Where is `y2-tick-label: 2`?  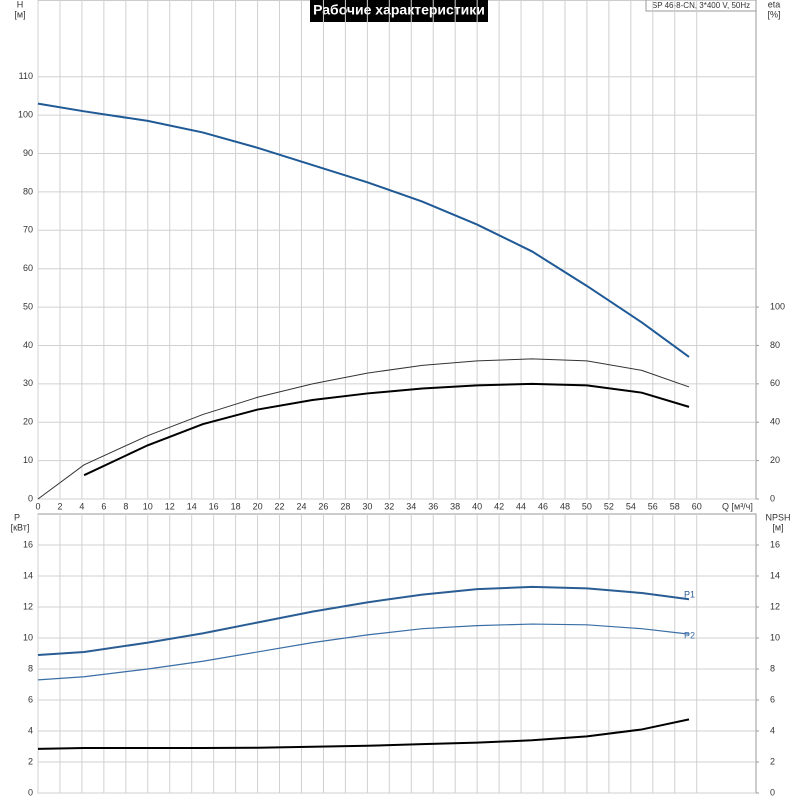
y2-tick-label: 2 is located at coordinates (772, 761).